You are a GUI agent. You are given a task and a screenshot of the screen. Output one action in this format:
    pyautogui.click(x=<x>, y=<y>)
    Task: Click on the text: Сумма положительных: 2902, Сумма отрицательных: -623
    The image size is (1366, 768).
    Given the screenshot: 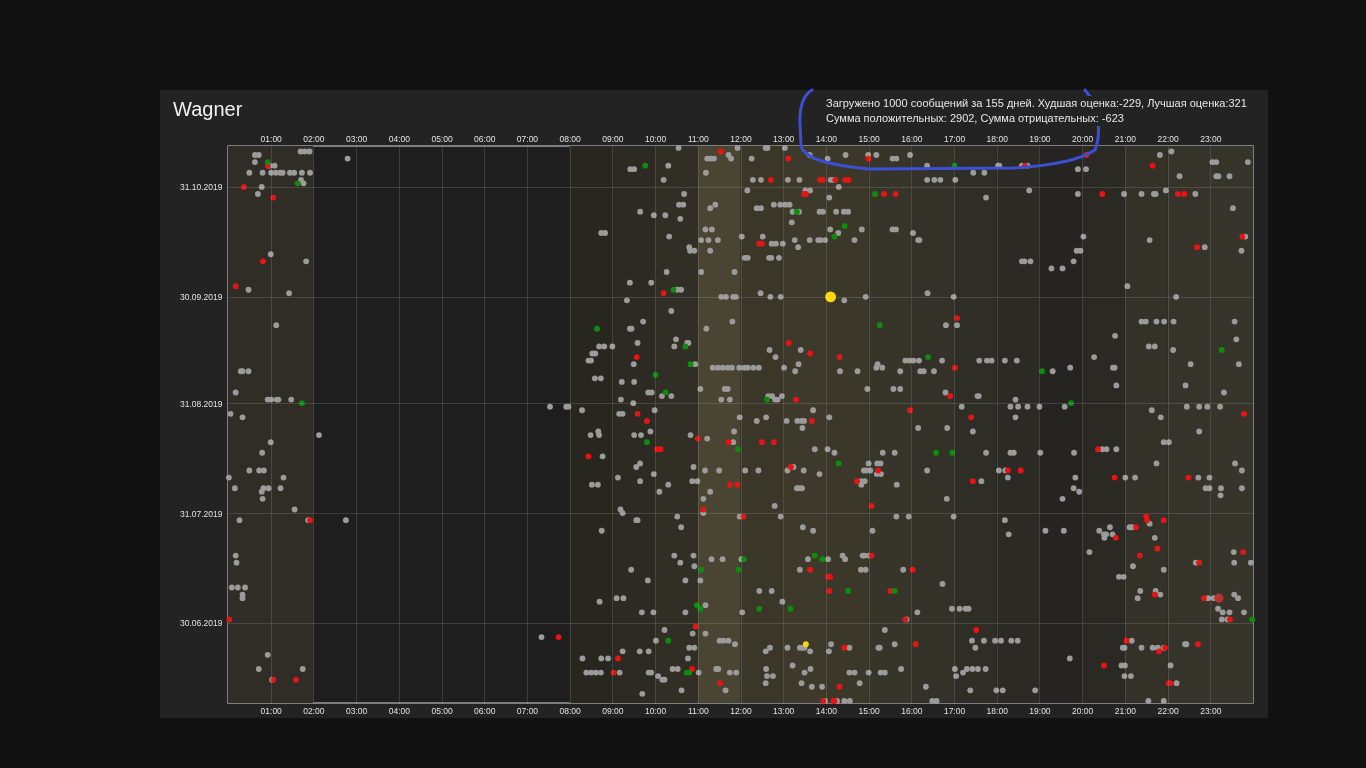 What is the action you would take?
    pyautogui.click(x=975, y=118)
    